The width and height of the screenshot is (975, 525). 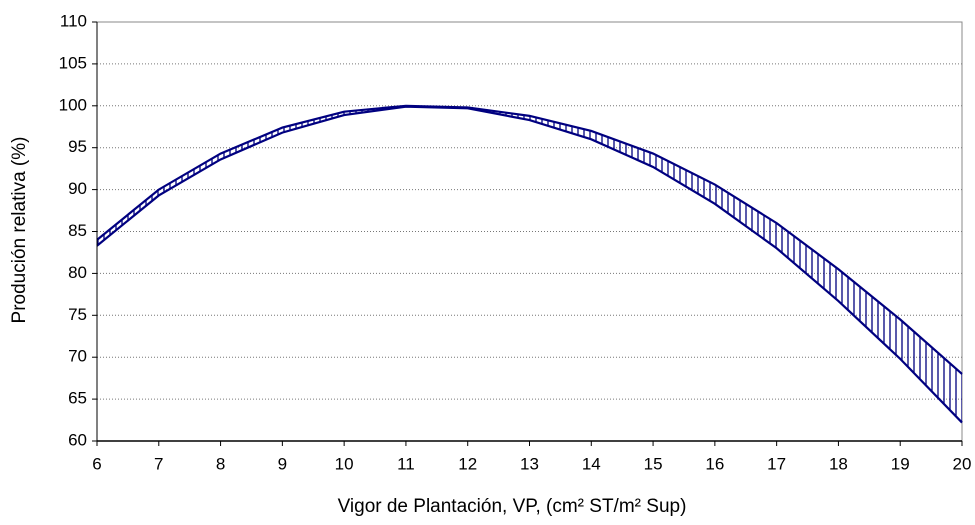 I want to click on y-tick-label: 100, so click(x=73, y=104).